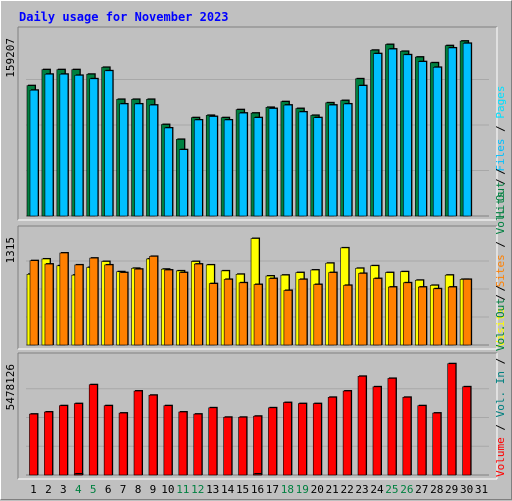  What do you see at coordinates (317, 489) in the screenshot?
I see `day-label-20: 20` at bounding box center [317, 489].